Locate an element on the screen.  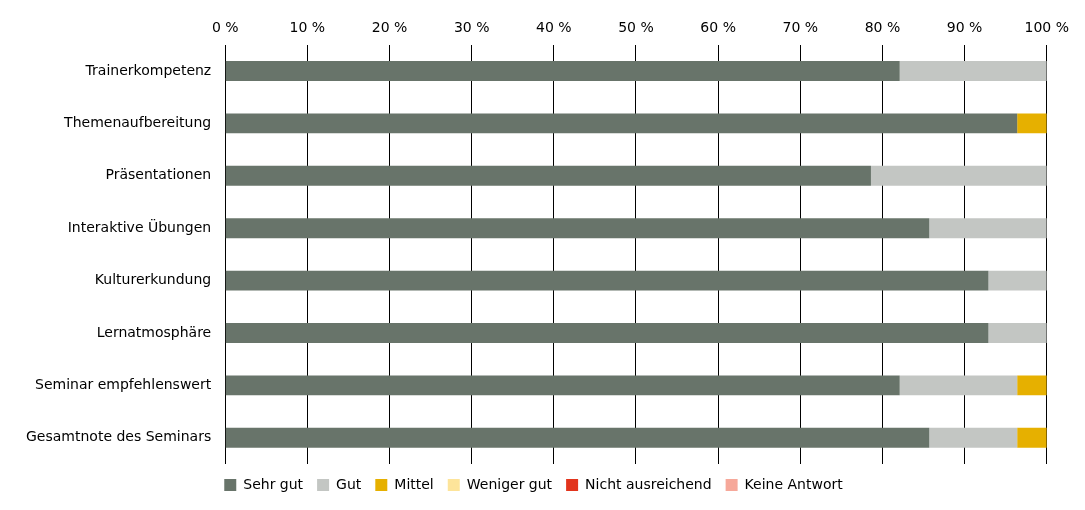
x-tick-label: 30 % is located at coordinates (471, 27).